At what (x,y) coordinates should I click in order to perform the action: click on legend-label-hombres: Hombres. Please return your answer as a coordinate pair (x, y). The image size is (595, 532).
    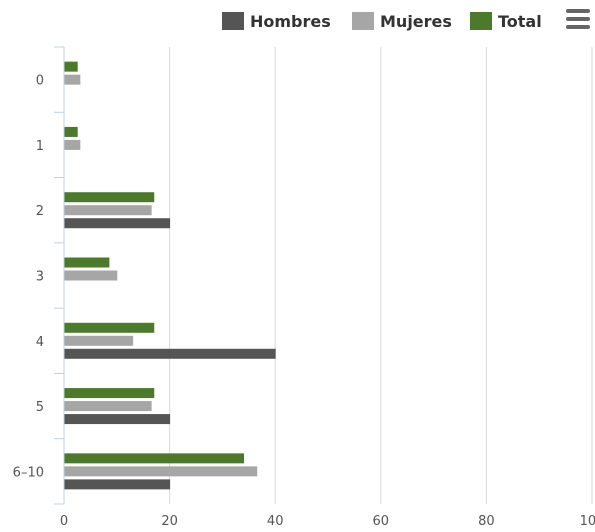
    Looking at the image, I should click on (290, 21).